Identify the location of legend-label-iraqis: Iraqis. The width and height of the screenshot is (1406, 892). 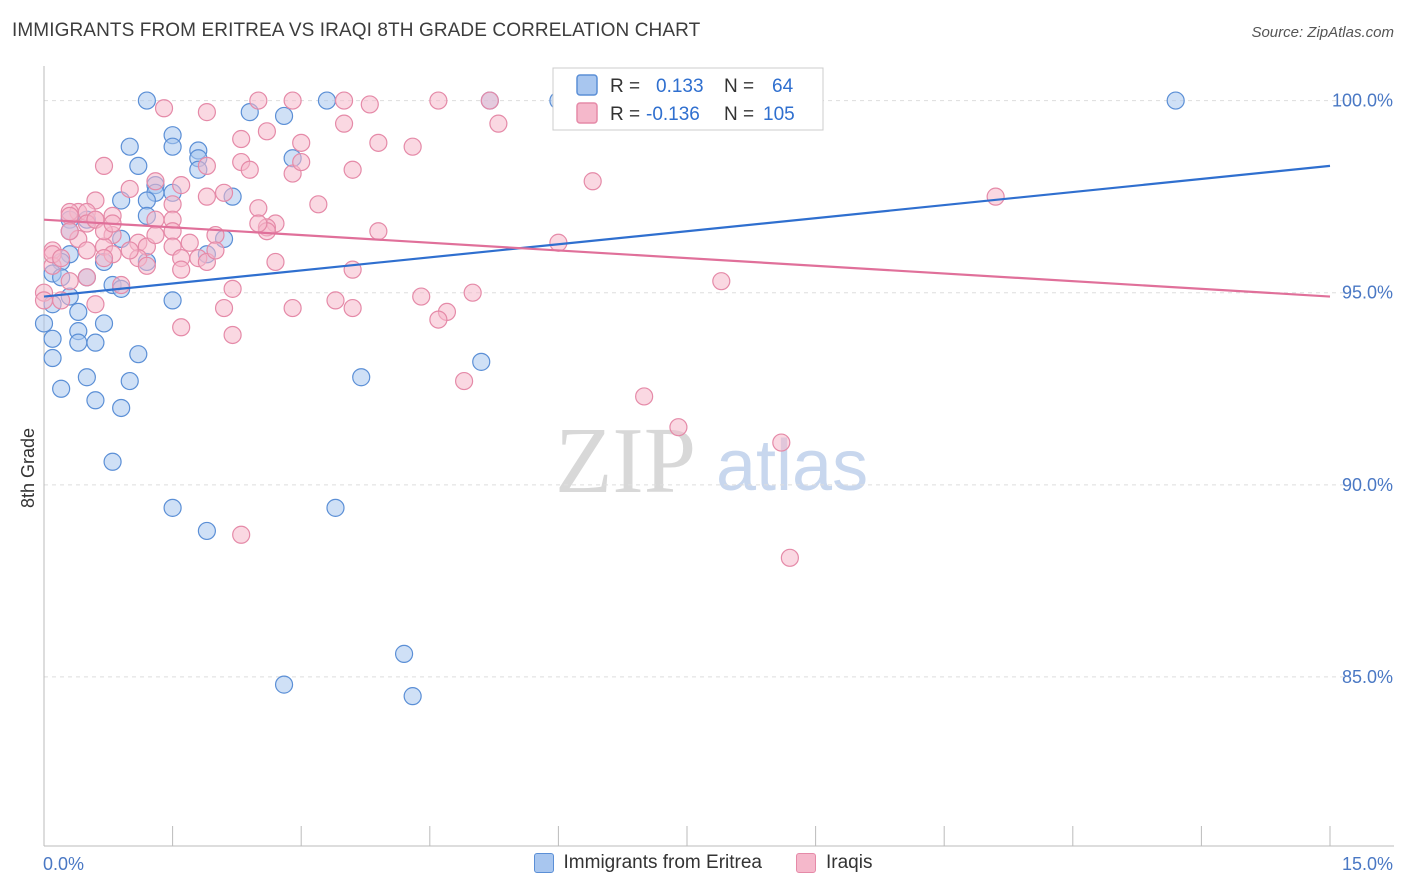
(849, 862).